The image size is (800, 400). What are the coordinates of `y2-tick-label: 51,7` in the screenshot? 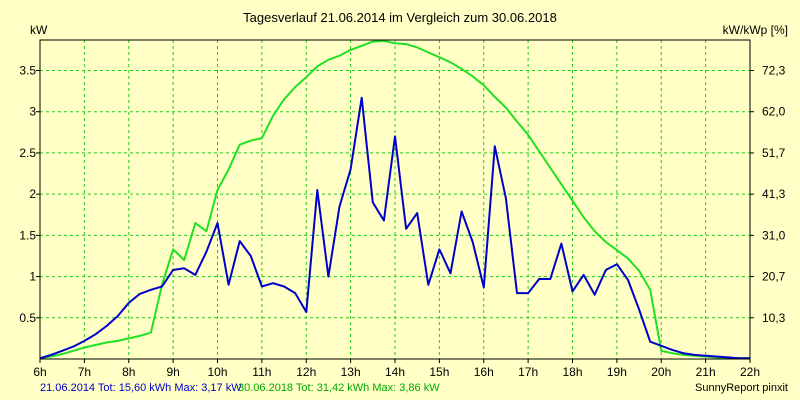 It's located at (774, 153).